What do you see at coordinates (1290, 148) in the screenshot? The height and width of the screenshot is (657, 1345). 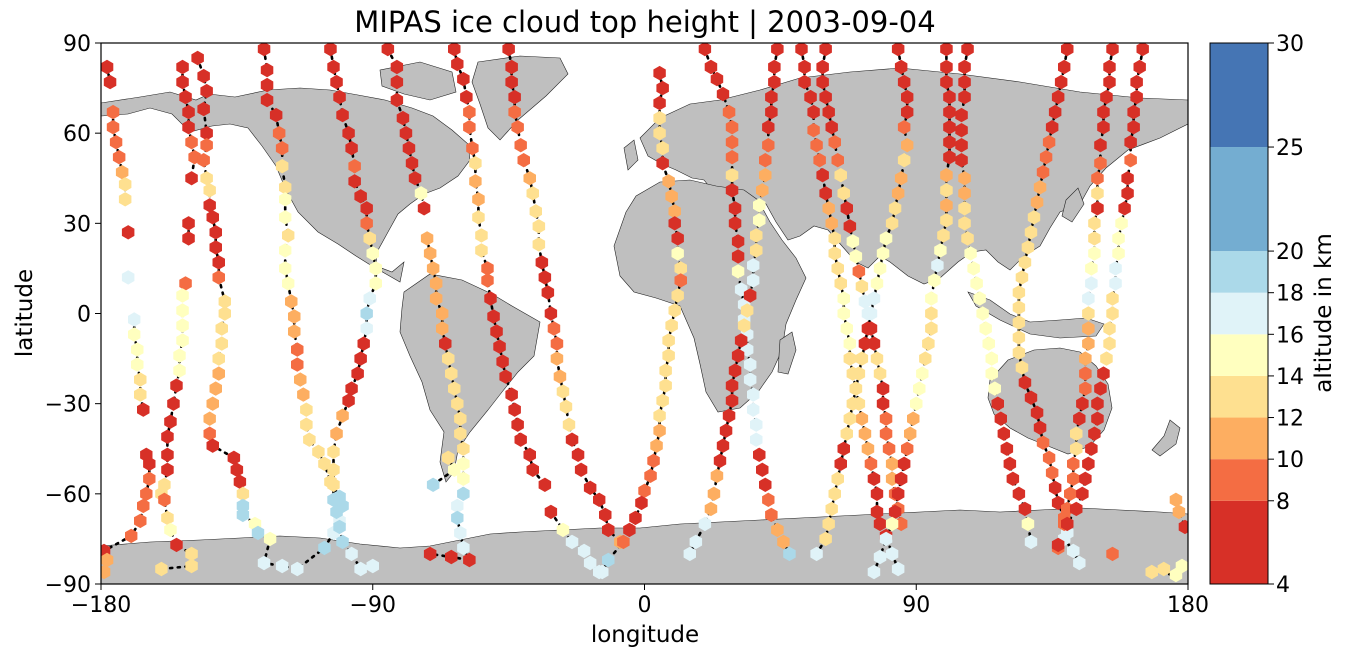 I see `colorbar-tick-label: 25` at bounding box center [1290, 148].